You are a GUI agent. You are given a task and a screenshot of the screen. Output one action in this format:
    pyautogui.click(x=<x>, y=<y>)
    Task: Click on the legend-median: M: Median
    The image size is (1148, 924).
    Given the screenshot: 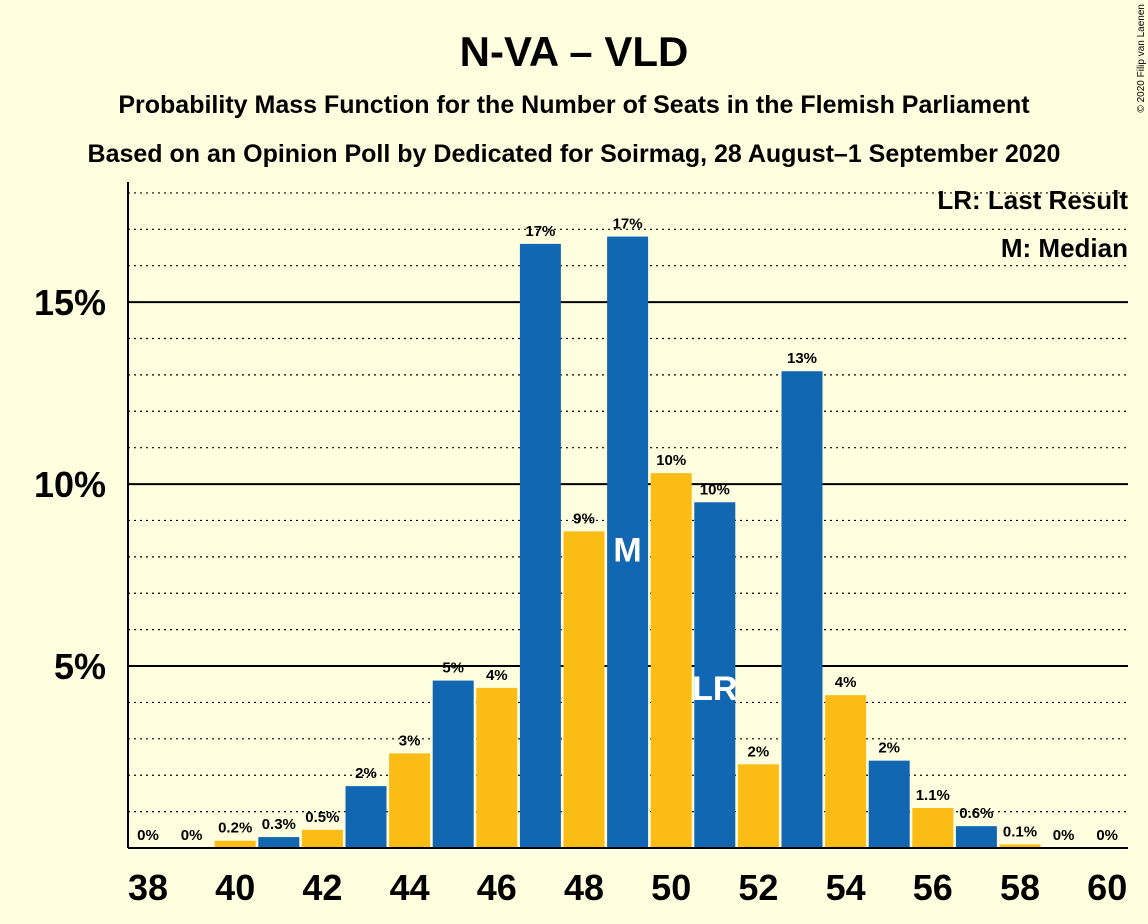 What is the action you would take?
    pyautogui.click(x=1064, y=248)
    